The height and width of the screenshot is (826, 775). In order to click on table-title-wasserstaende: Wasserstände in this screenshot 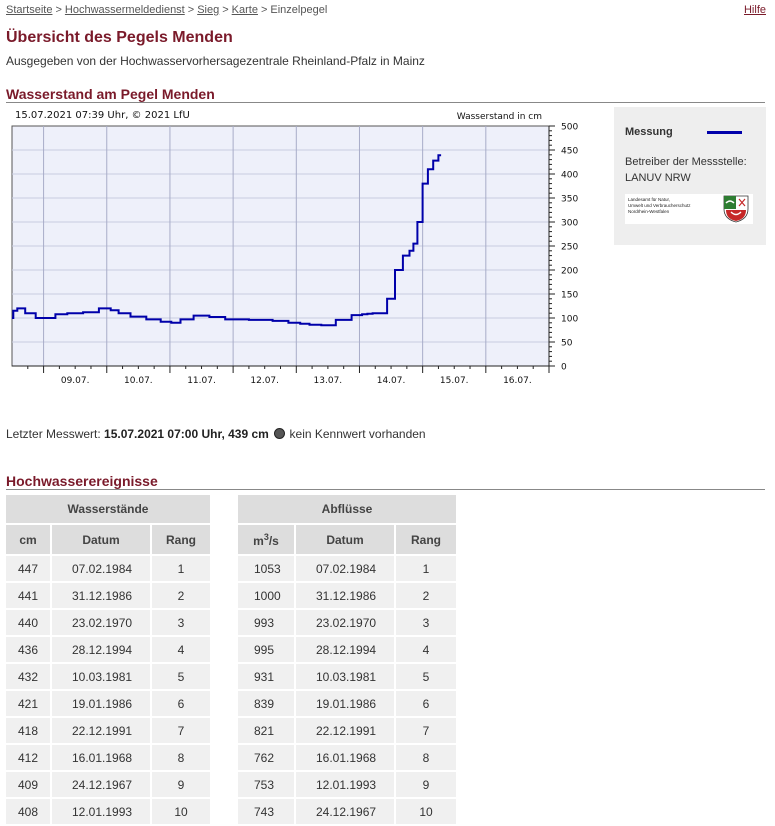, I will do `click(108, 509)`.